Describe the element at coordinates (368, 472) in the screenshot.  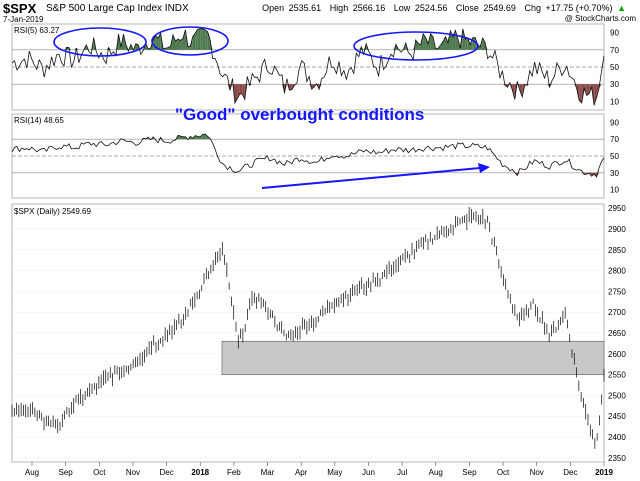
I see `x-tick-label: Jun` at that location.